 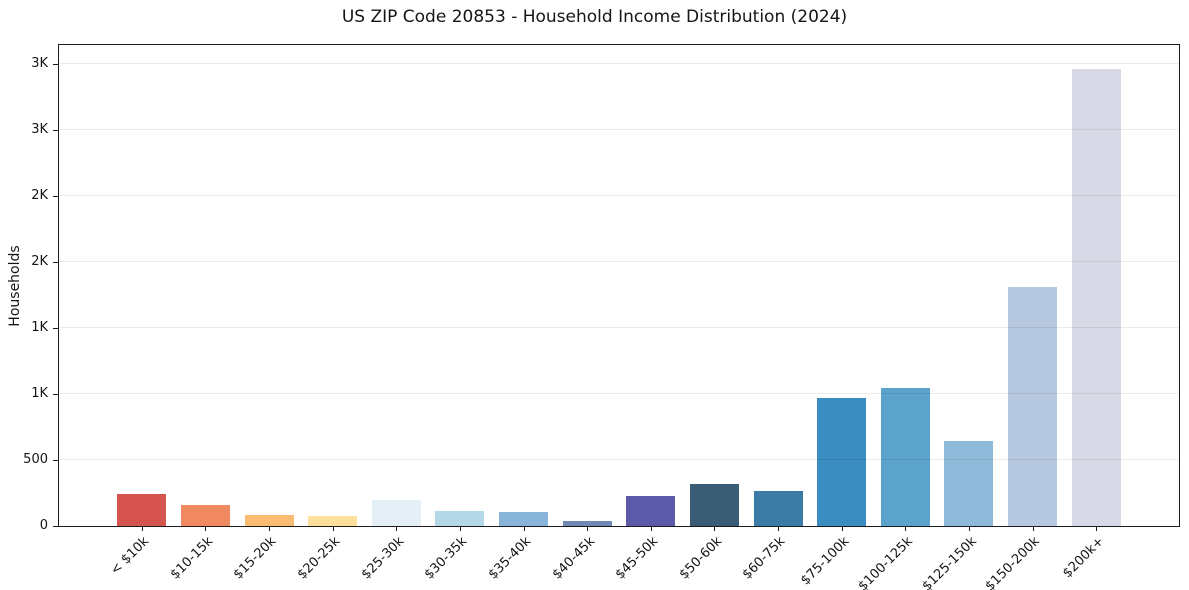 I want to click on x-tick-label: $50-60k, so click(x=701, y=558).